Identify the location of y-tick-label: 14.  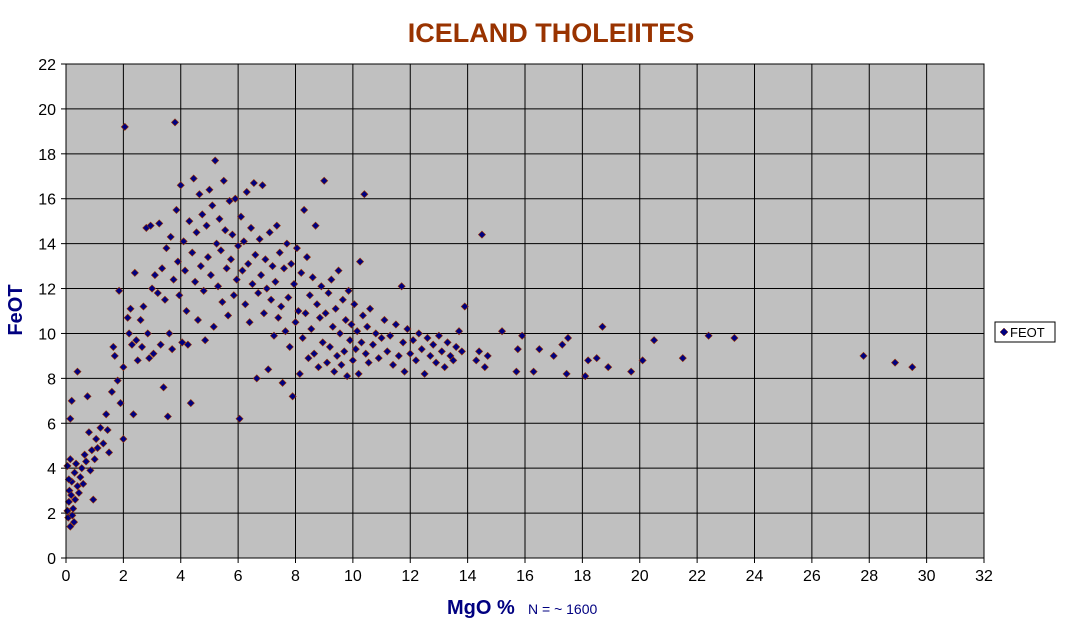
(47, 245).